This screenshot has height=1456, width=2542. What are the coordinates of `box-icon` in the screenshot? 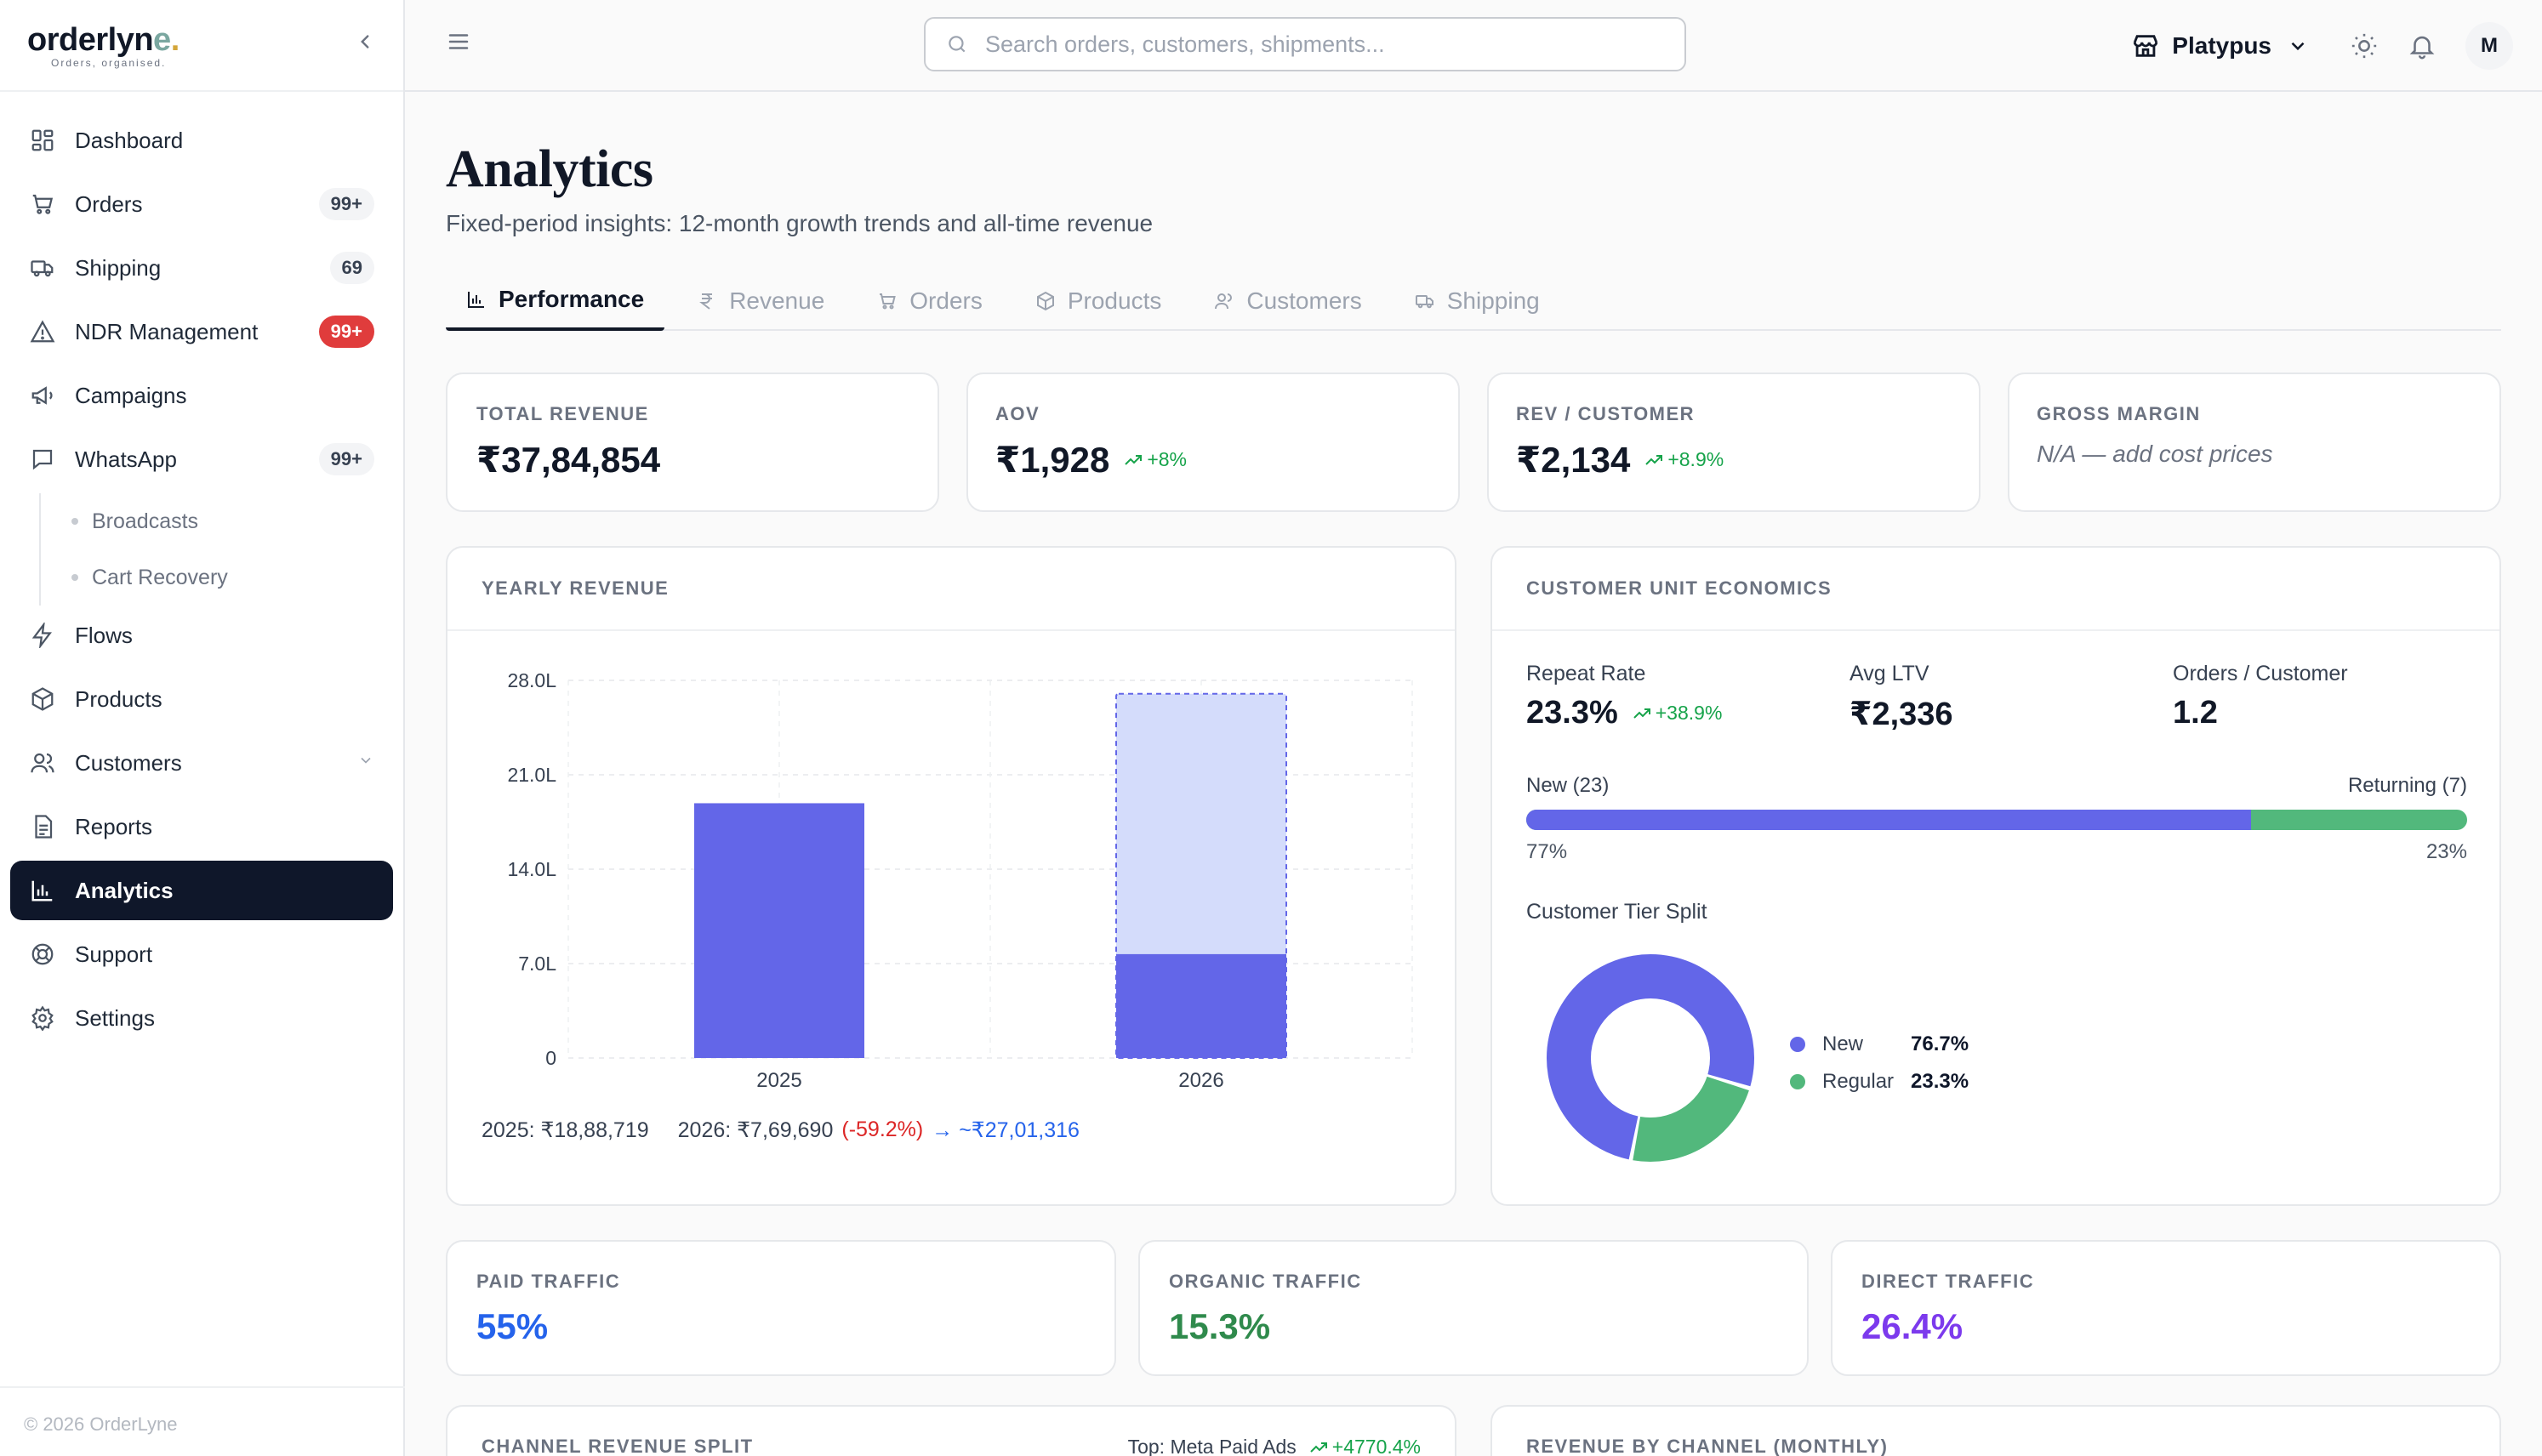 It's located at (43, 699).